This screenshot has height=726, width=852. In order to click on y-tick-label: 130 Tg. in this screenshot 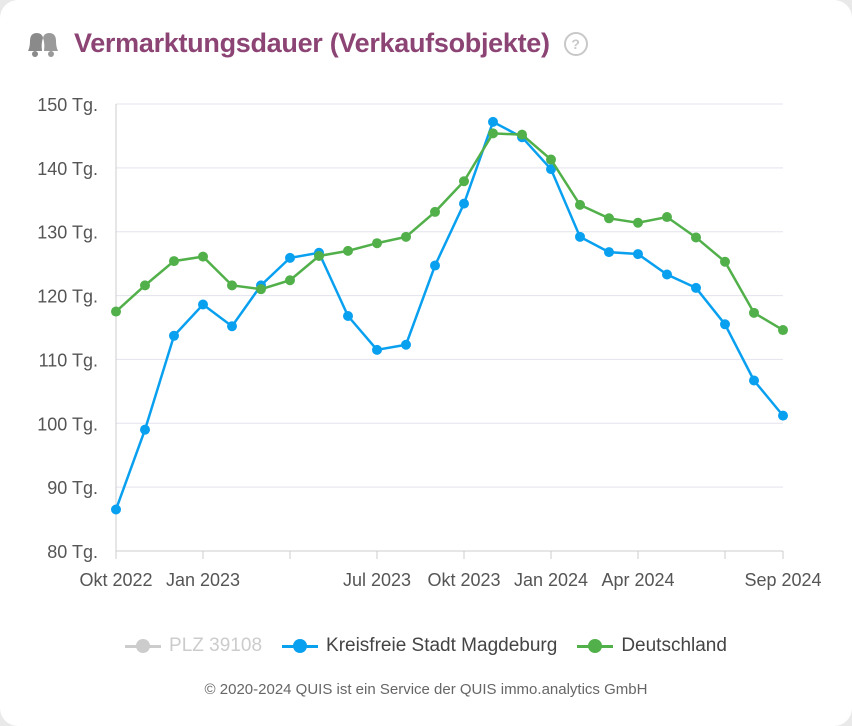, I will do `click(67, 233)`.